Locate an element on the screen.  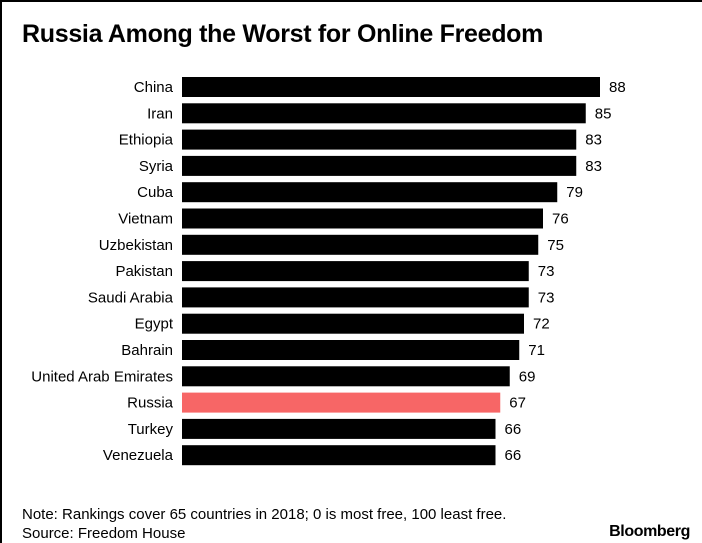
bar-turkey is located at coordinates (339, 428).